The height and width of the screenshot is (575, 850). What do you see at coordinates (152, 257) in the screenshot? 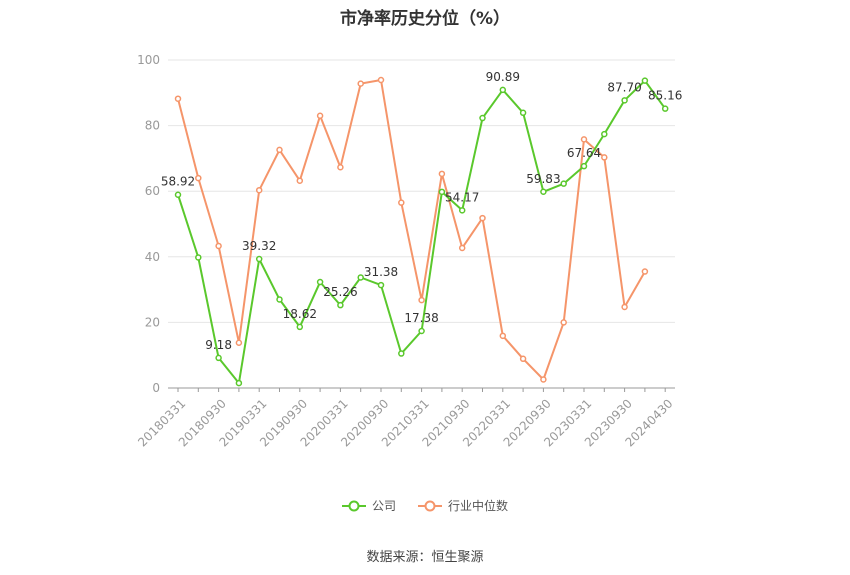
I see `y-tick-label: 40` at bounding box center [152, 257].